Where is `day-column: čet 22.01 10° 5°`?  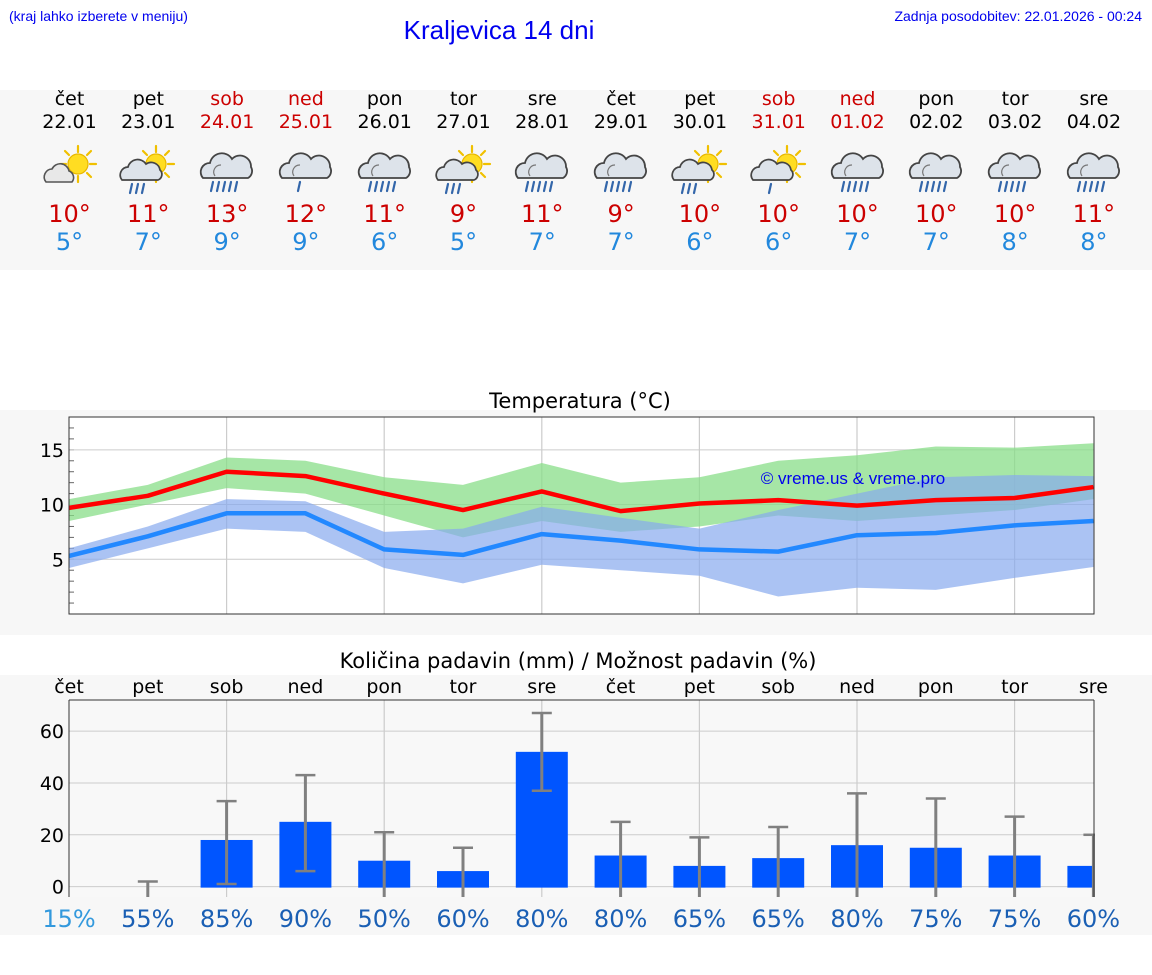 day-column: čet 22.01 10° 5° is located at coordinates (69, 172).